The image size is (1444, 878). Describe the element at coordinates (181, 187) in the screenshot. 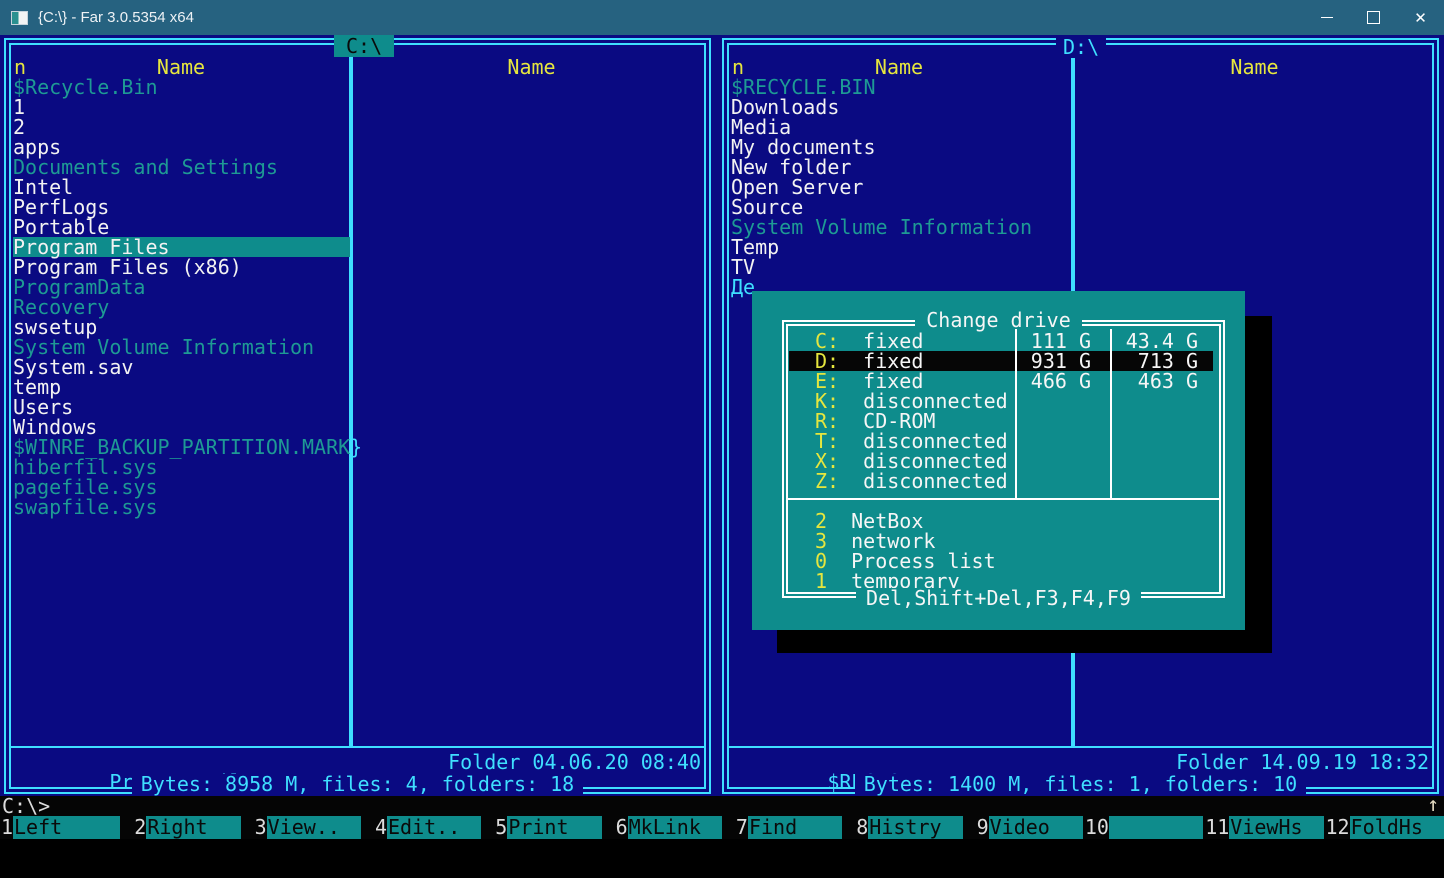

I see `file-row: Intel` at that location.